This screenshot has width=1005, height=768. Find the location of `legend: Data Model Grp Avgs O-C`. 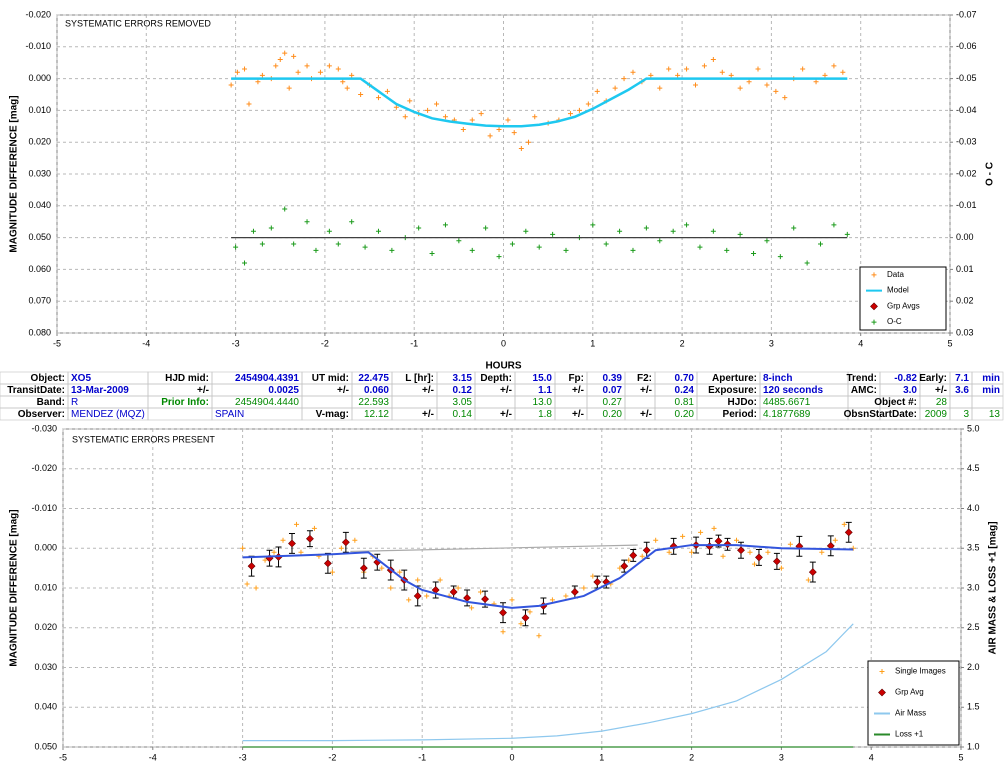

legend: Data Model Grp Avgs O-C is located at coordinates (903, 298).